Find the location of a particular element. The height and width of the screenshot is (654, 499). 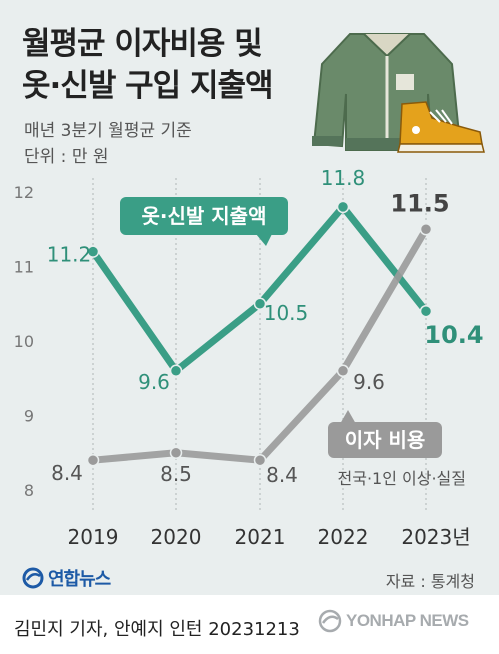

data-label-clothing: 10.5 is located at coordinates (286, 313).